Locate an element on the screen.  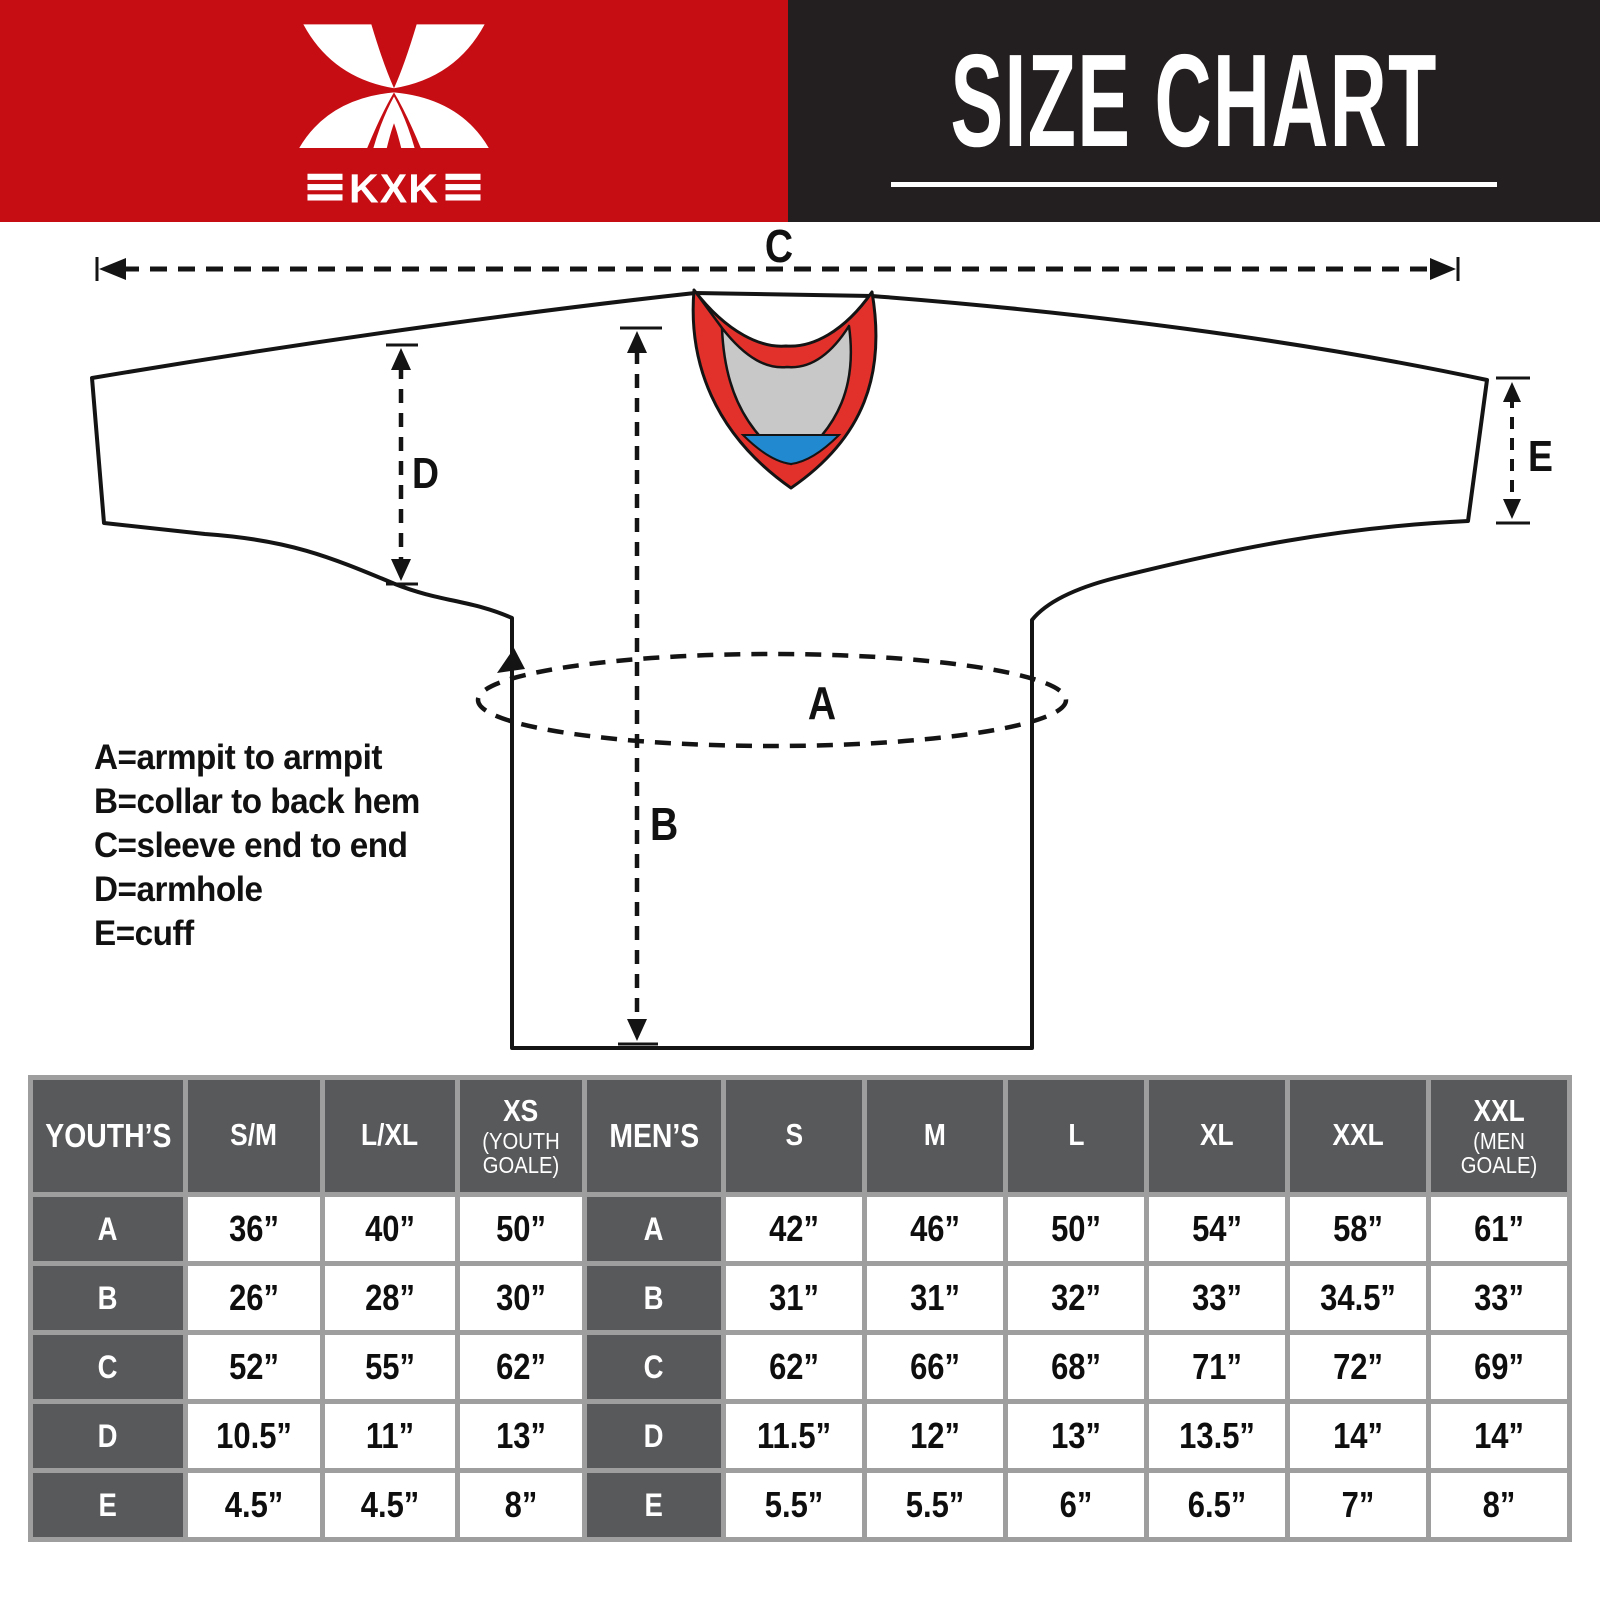
label-B: B is located at coordinates (664, 825).